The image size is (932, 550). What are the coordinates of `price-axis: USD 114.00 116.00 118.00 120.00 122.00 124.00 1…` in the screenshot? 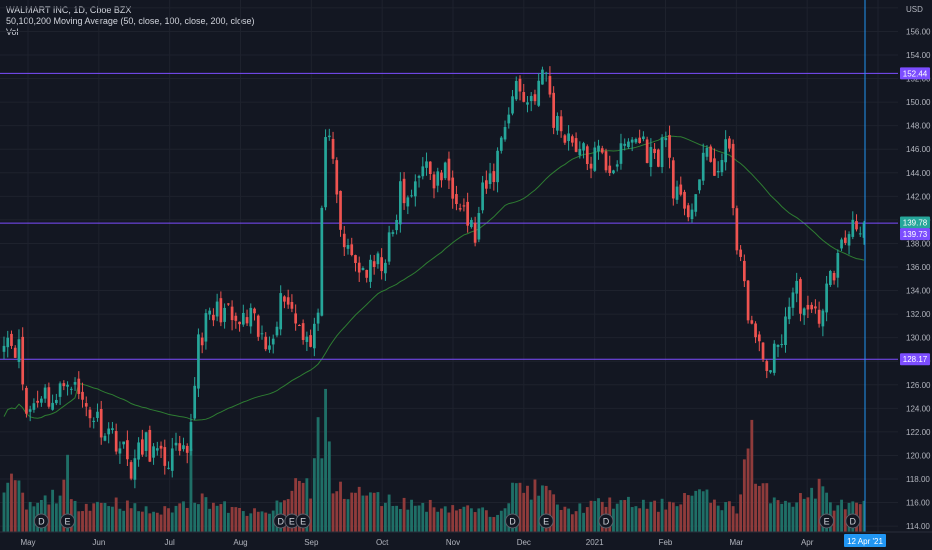 It's located at (915, 275).